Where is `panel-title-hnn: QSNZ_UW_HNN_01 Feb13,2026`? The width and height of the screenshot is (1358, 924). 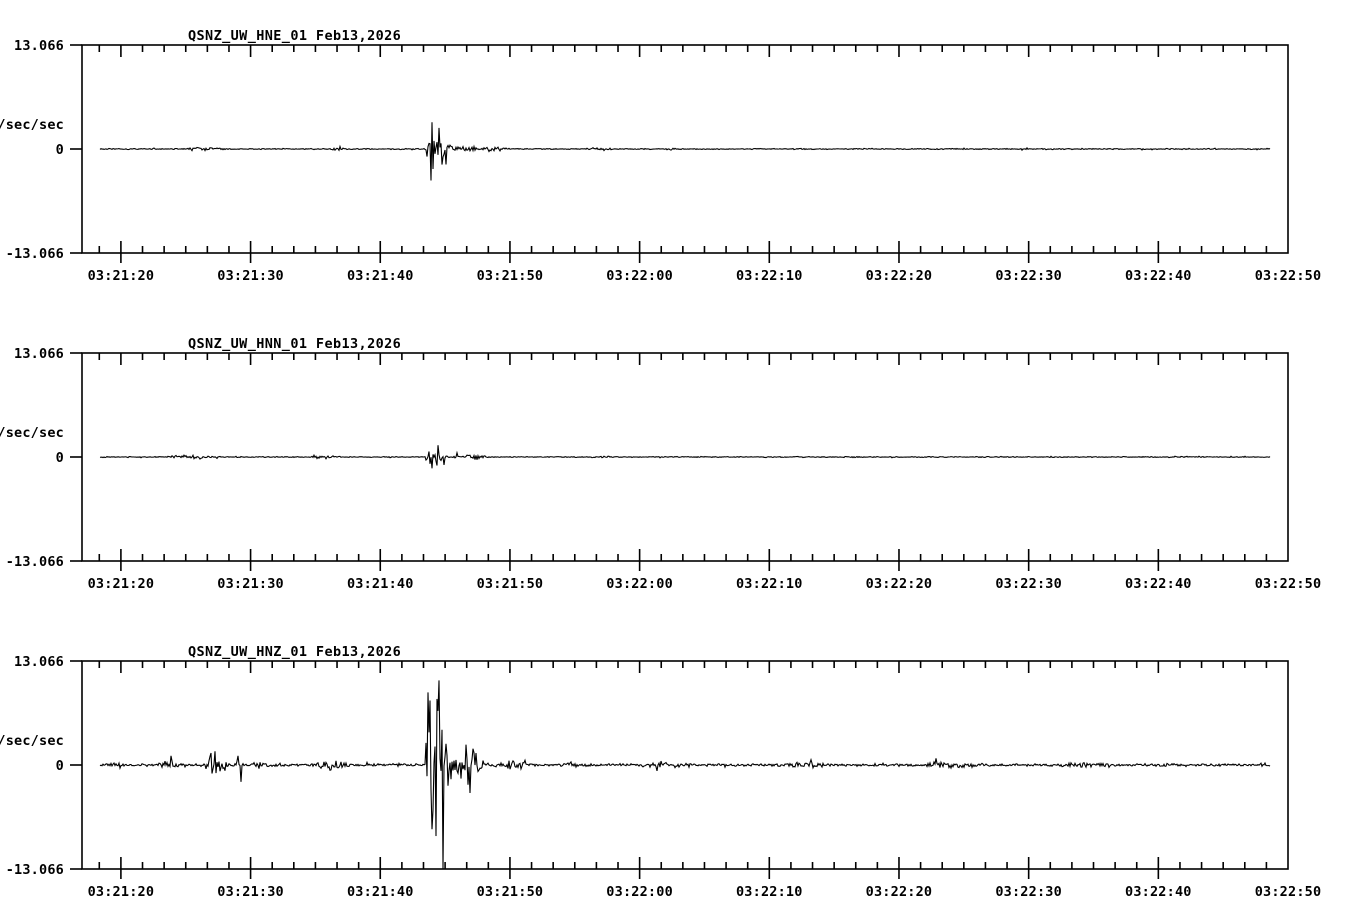 panel-title-hnn: QSNZ_UW_HNN_01 Feb13,2026 is located at coordinates (294, 344).